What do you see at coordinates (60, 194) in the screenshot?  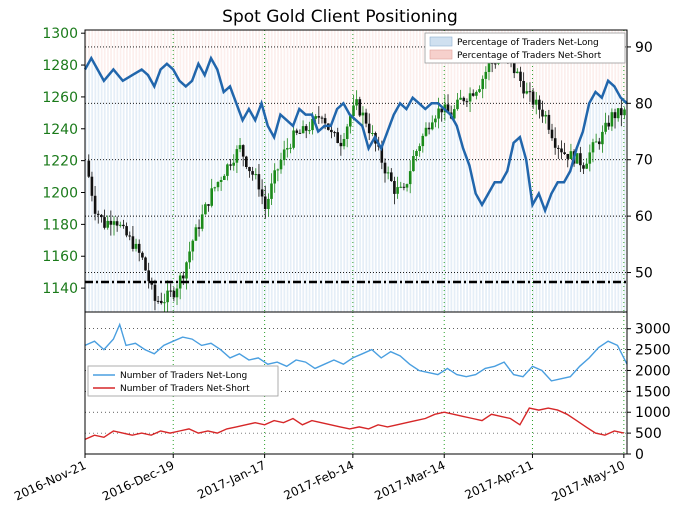 I see `price-tick-label: 1200` at bounding box center [60, 194].